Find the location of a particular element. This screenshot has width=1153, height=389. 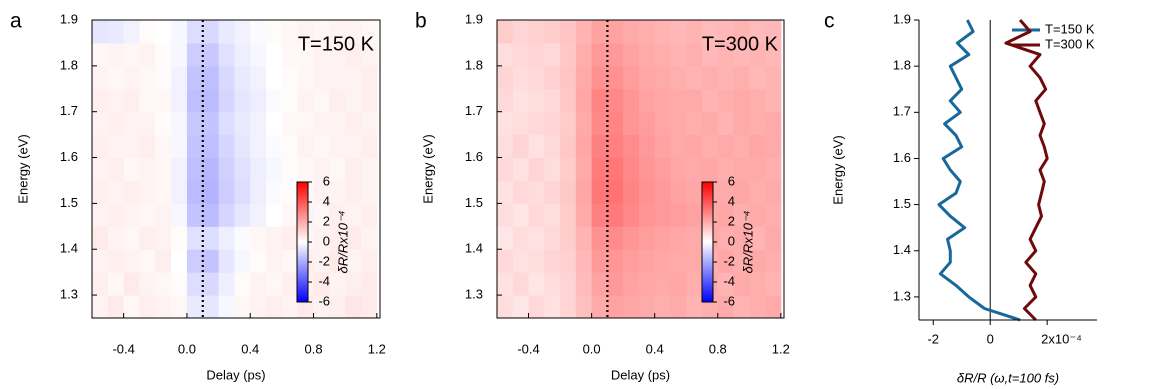

x-tick-label: 1.2 is located at coordinates (377, 348).